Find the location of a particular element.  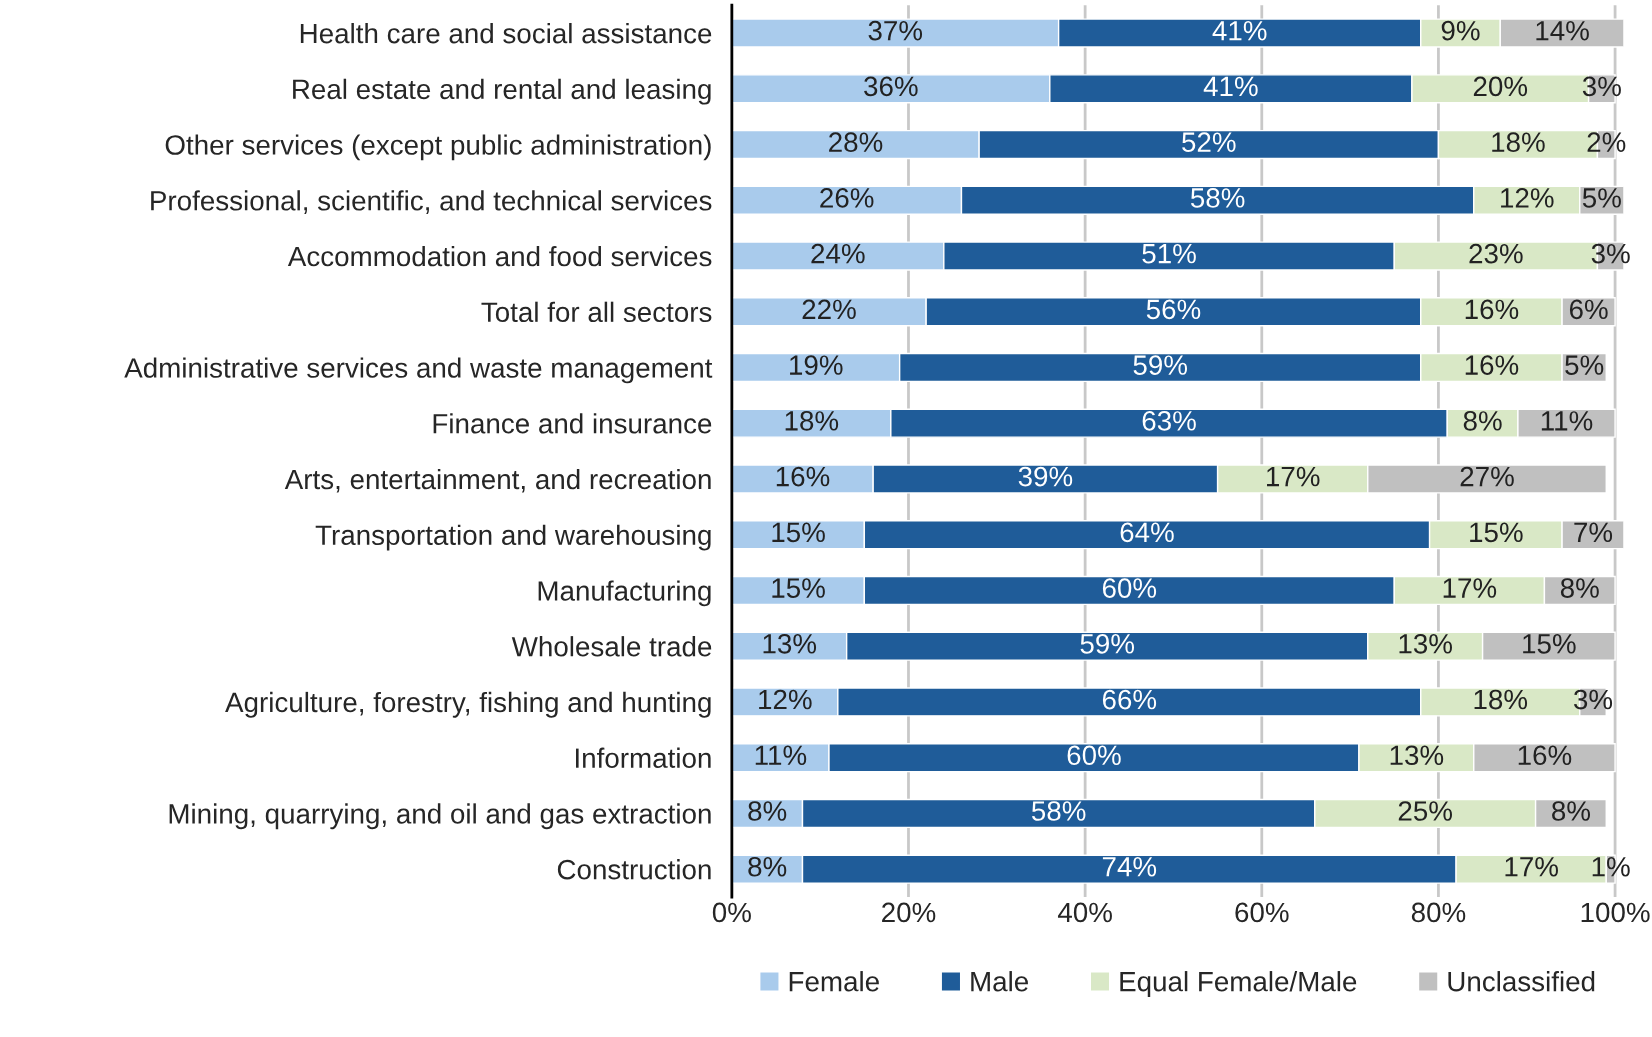

y-tick-label: Total for all sectors is located at coordinates (596, 312).